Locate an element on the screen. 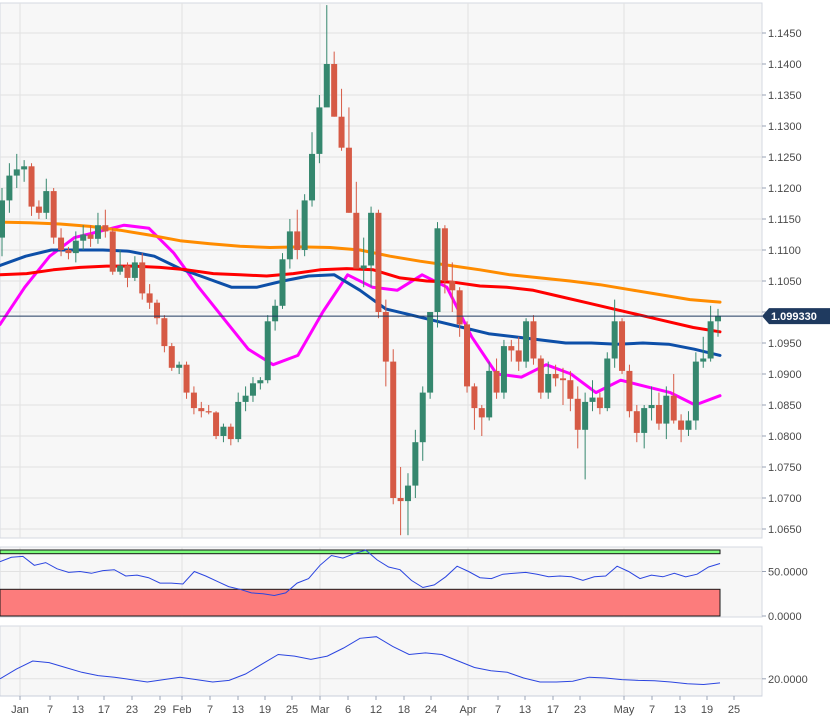  x-tick-label: 24 is located at coordinates (431, 710).